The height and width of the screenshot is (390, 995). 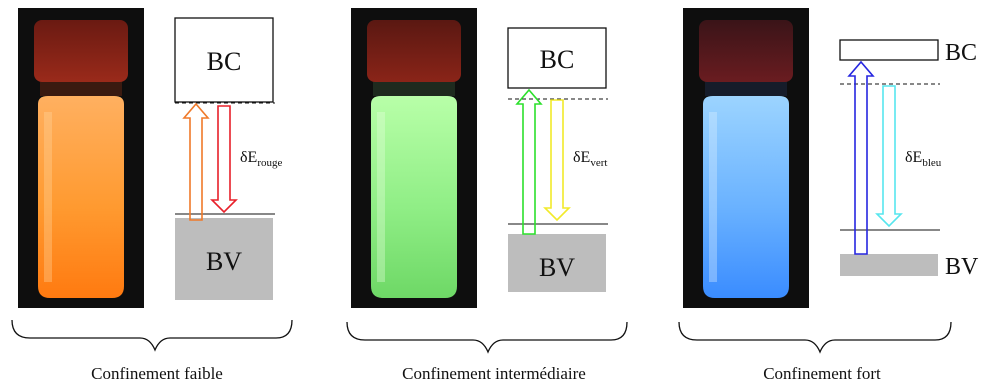 I want to click on caption: Confinement fort, so click(x=822, y=373).